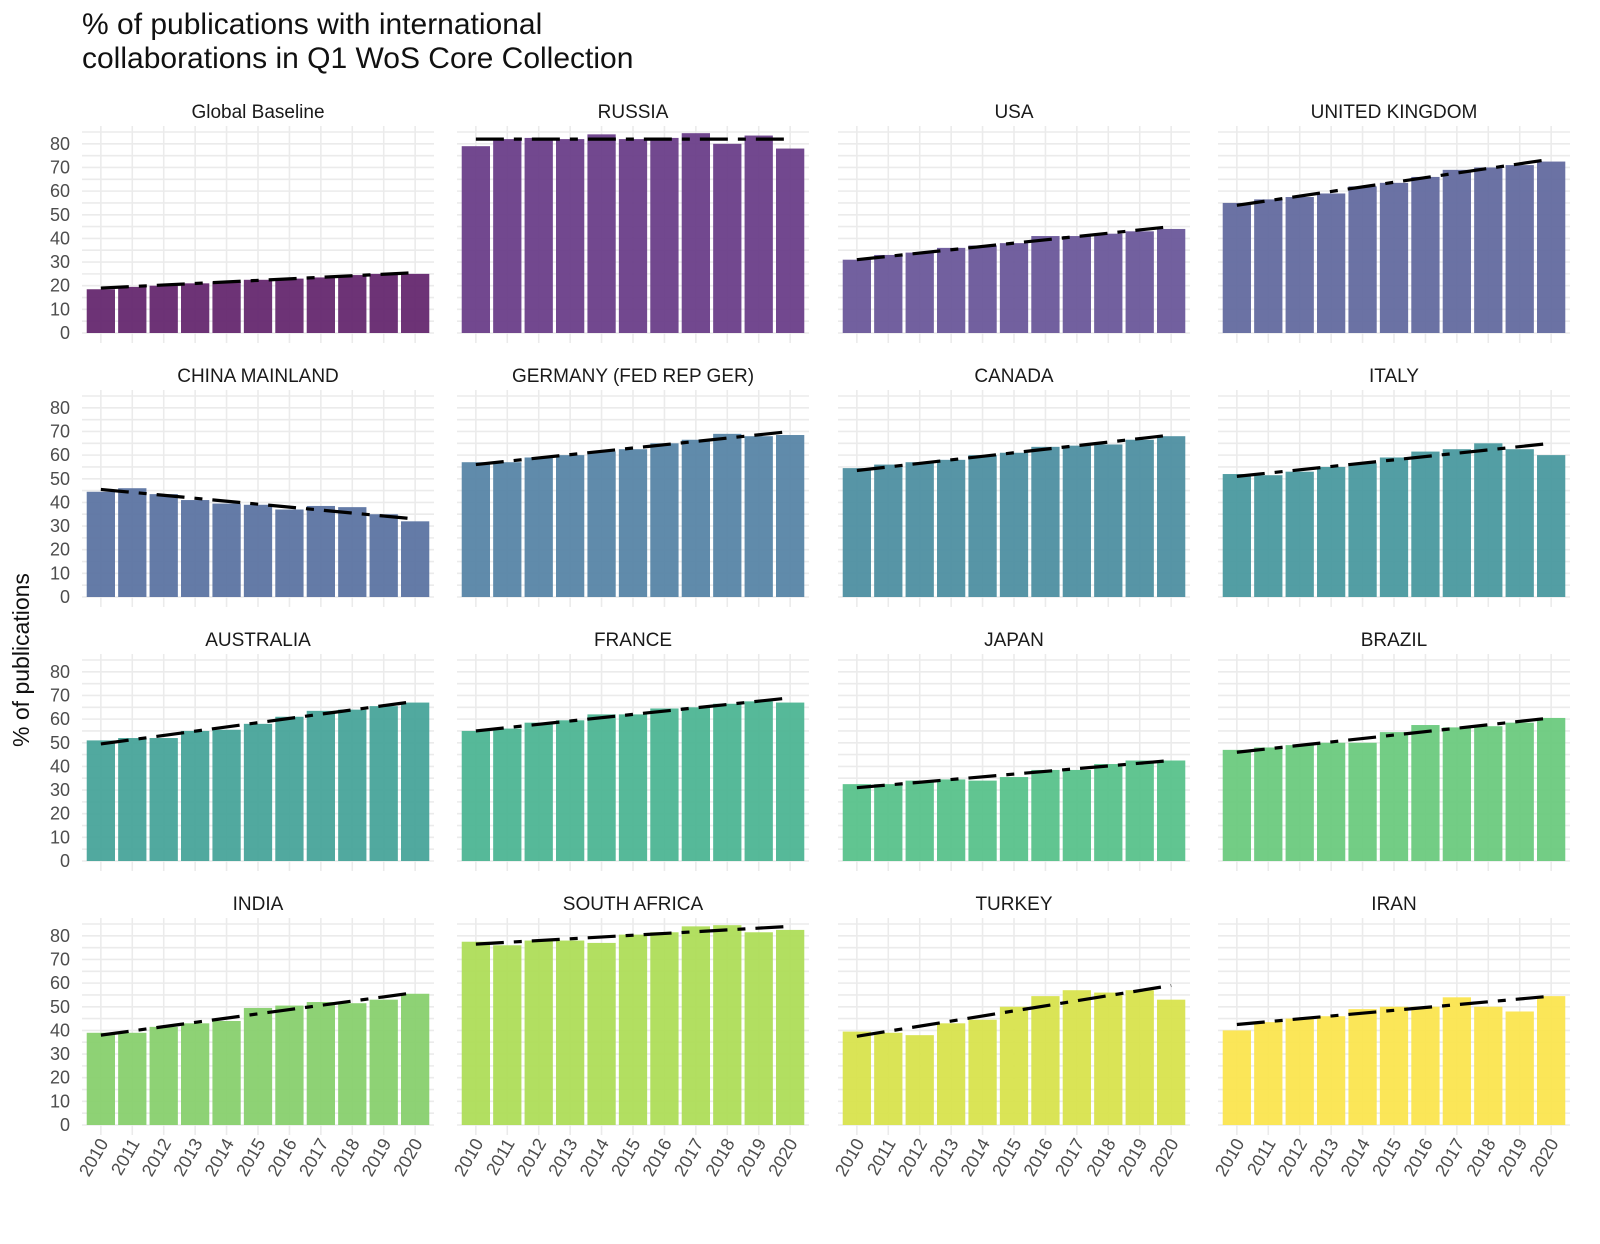  I want to click on y-tick-label: 80, so click(60, 936).